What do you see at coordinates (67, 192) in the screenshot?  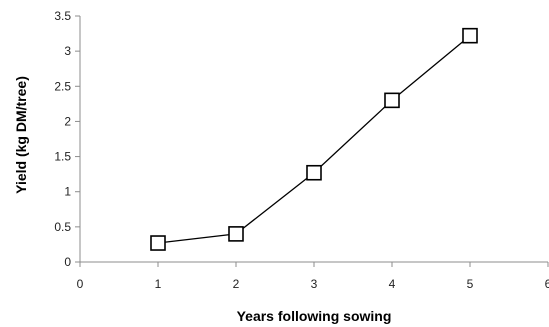 I see `y-tick-label: 1` at bounding box center [67, 192].